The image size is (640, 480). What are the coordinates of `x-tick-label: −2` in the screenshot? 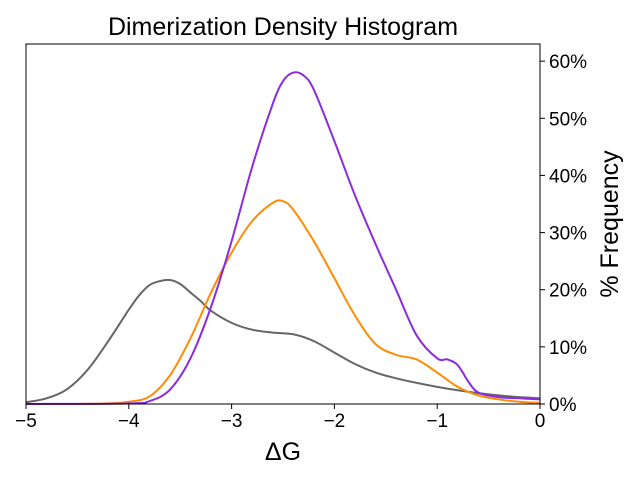 It's located at (335, 421).